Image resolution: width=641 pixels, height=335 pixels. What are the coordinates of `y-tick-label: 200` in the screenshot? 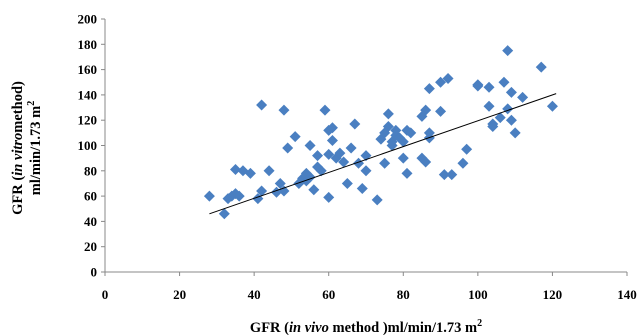 It's located at (88, 19).